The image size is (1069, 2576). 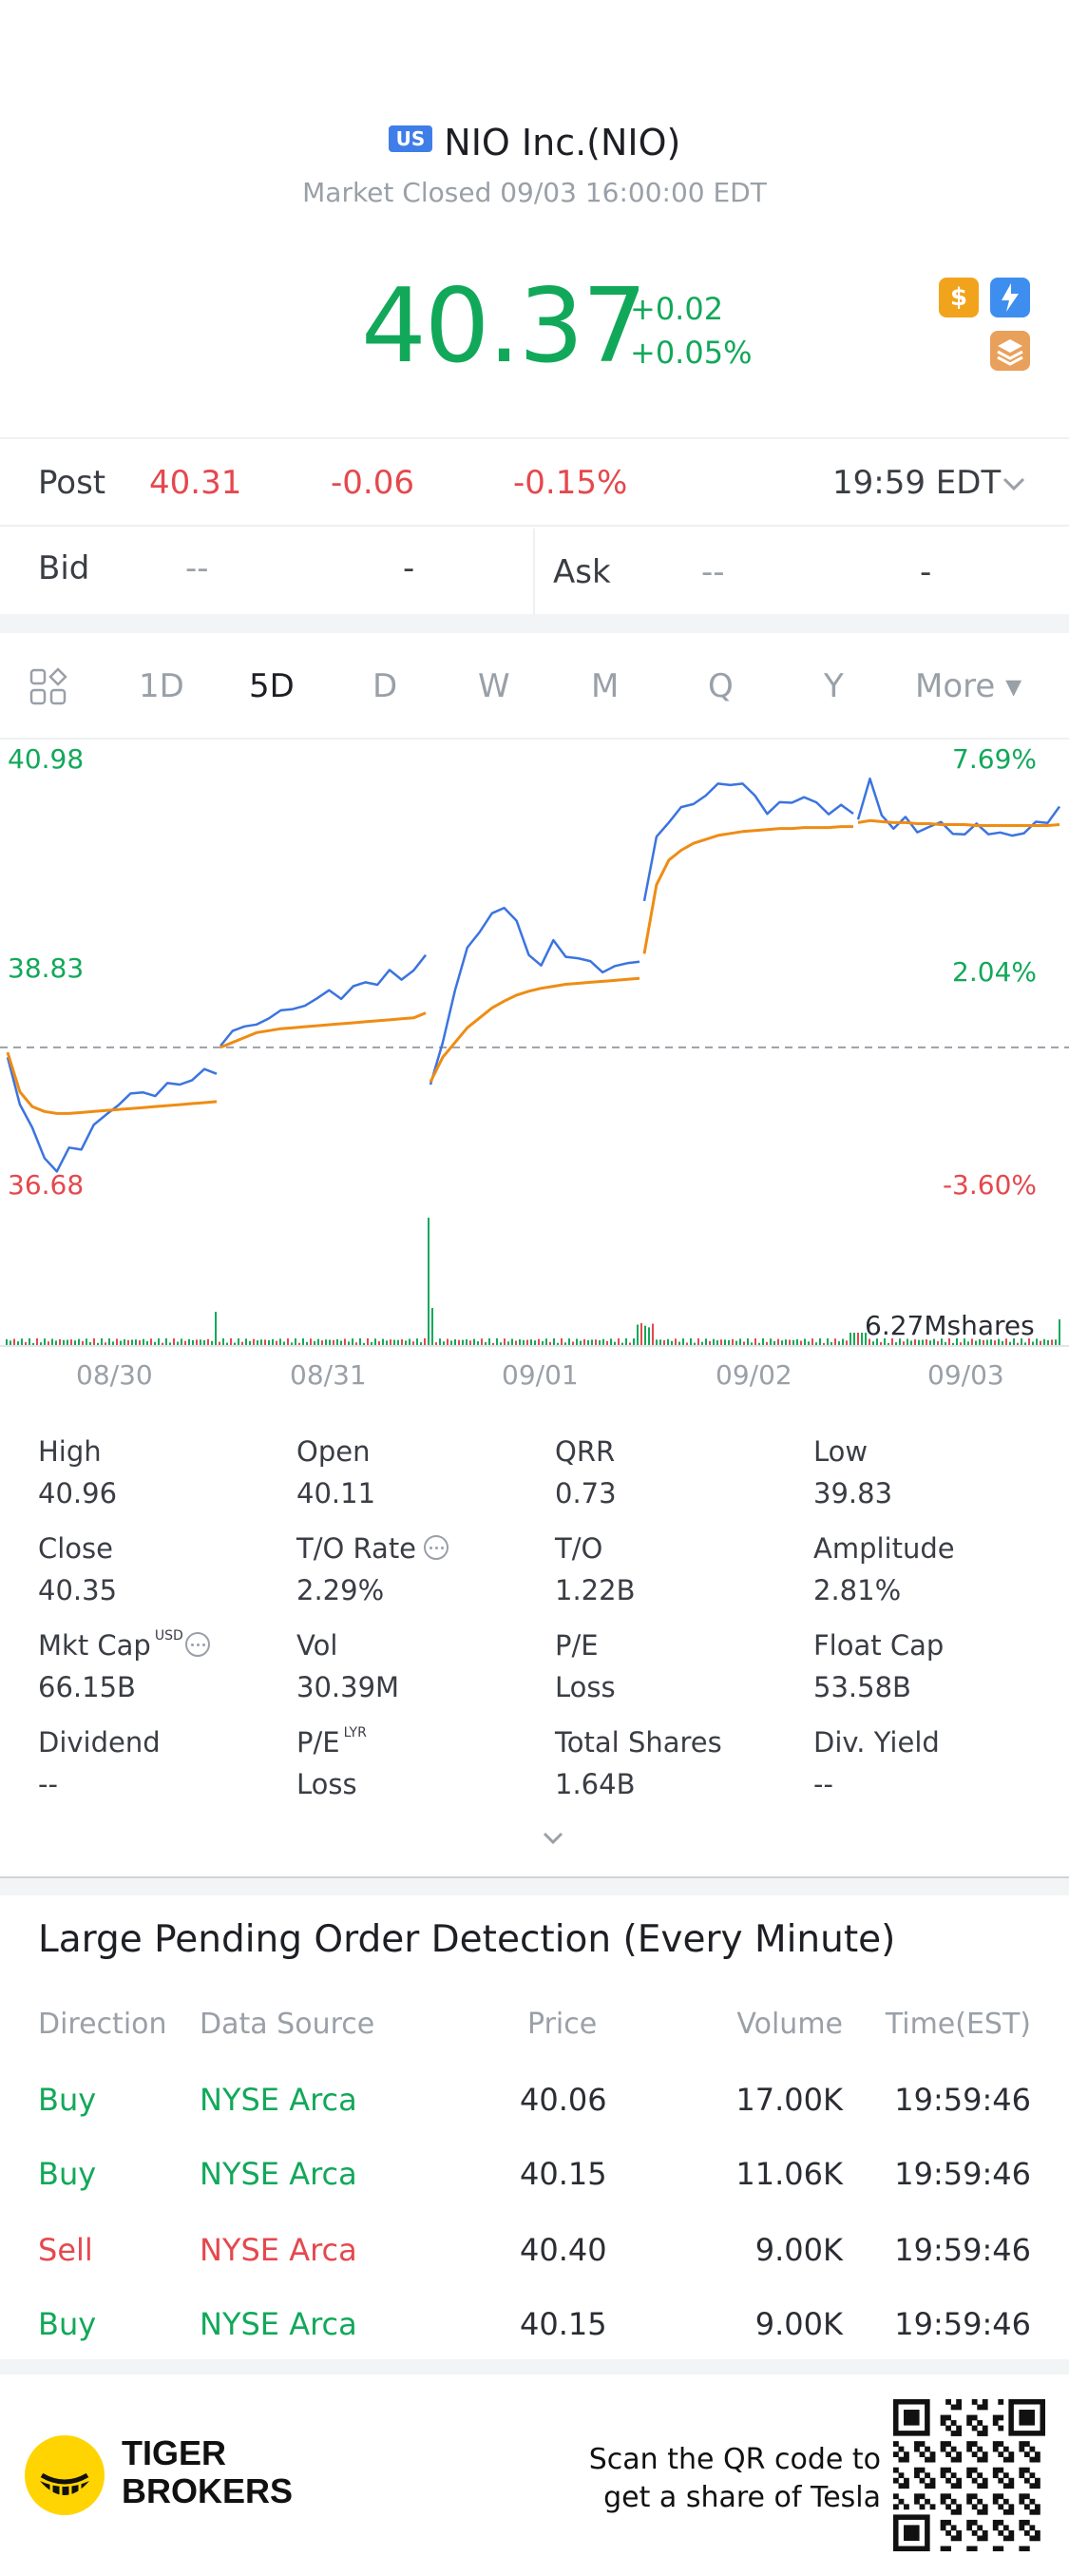 I want to click on tab-5d: 5D, so click(x=272, y=686).